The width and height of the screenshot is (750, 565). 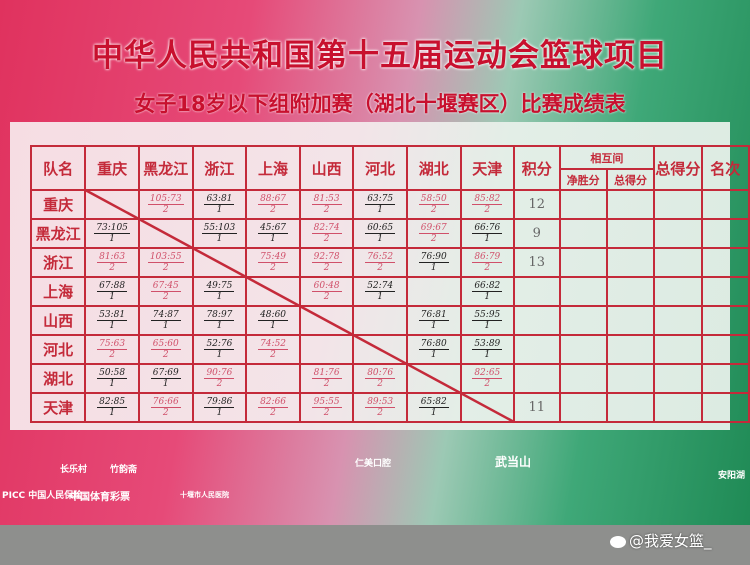 What do you see at coordinates (380, 56) in the screenshot?
I see `poster-title: 中华人民共和国第十五届运动会篮球项目` at bounding box center [380, 56].